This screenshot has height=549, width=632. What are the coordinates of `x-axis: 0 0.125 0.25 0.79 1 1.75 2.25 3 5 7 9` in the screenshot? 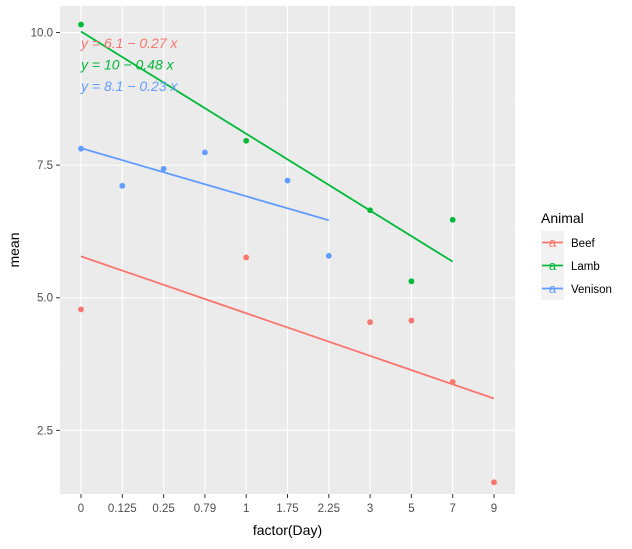 It's located at (287, 504).